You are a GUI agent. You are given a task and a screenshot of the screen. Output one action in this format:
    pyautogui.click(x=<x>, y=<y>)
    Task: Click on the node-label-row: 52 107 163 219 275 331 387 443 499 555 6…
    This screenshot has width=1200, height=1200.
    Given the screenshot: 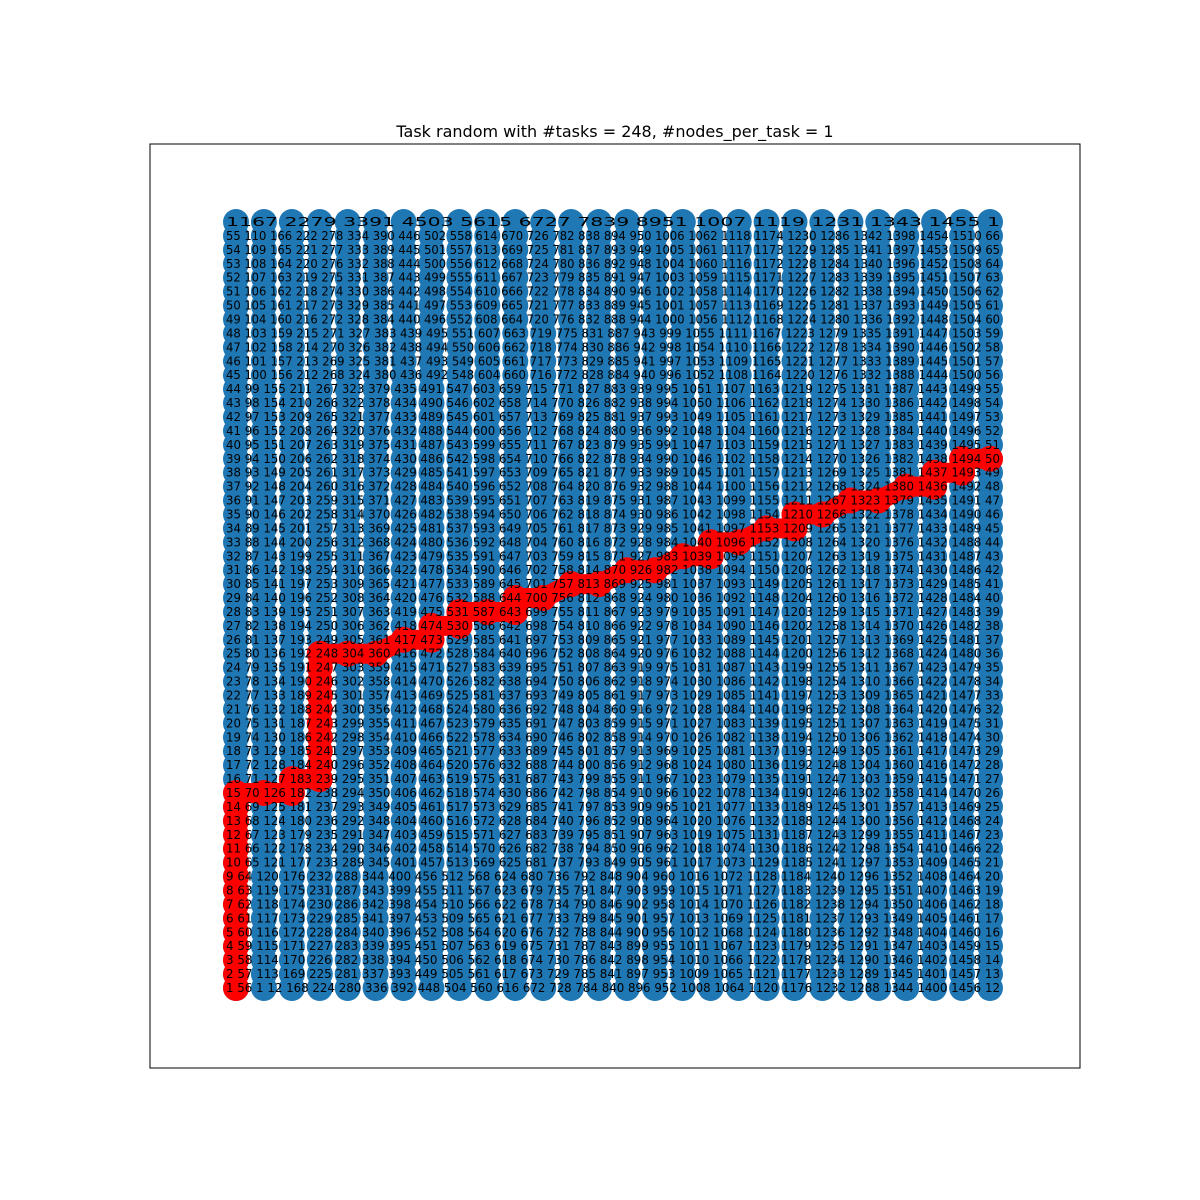 What is the action you would take?
    pyautogui.click(x=613, y=278)
    